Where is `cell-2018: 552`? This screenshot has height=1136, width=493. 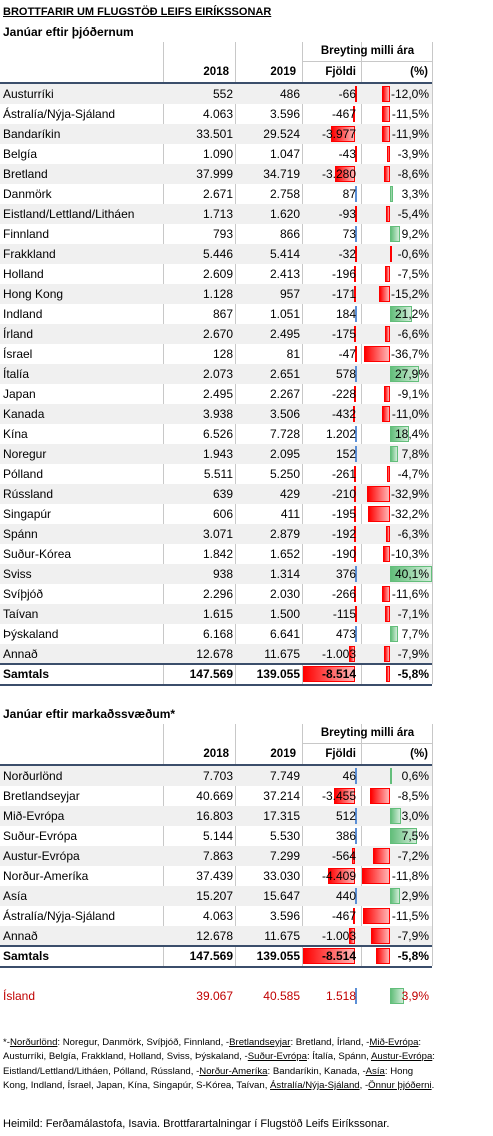 cell-2018: 552 is located at coordinates (222, 94).